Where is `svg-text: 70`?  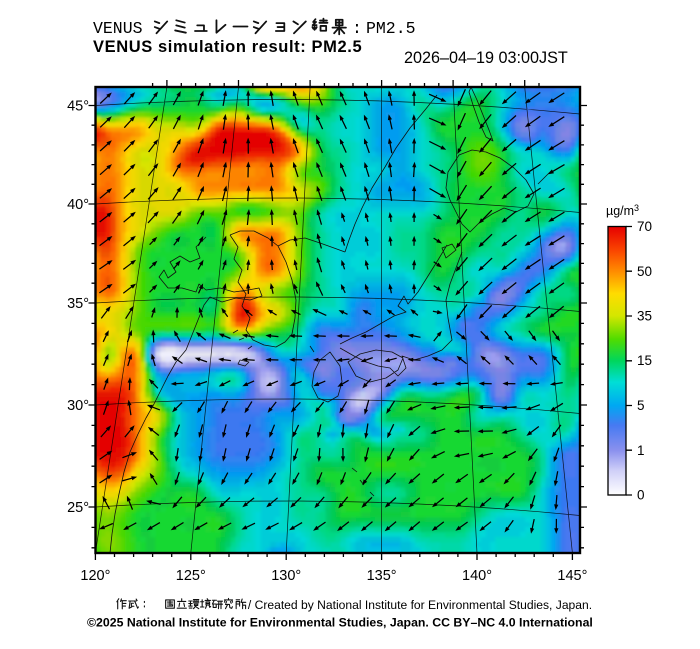 svg-text: 70 is located at coordinates (644, 226).